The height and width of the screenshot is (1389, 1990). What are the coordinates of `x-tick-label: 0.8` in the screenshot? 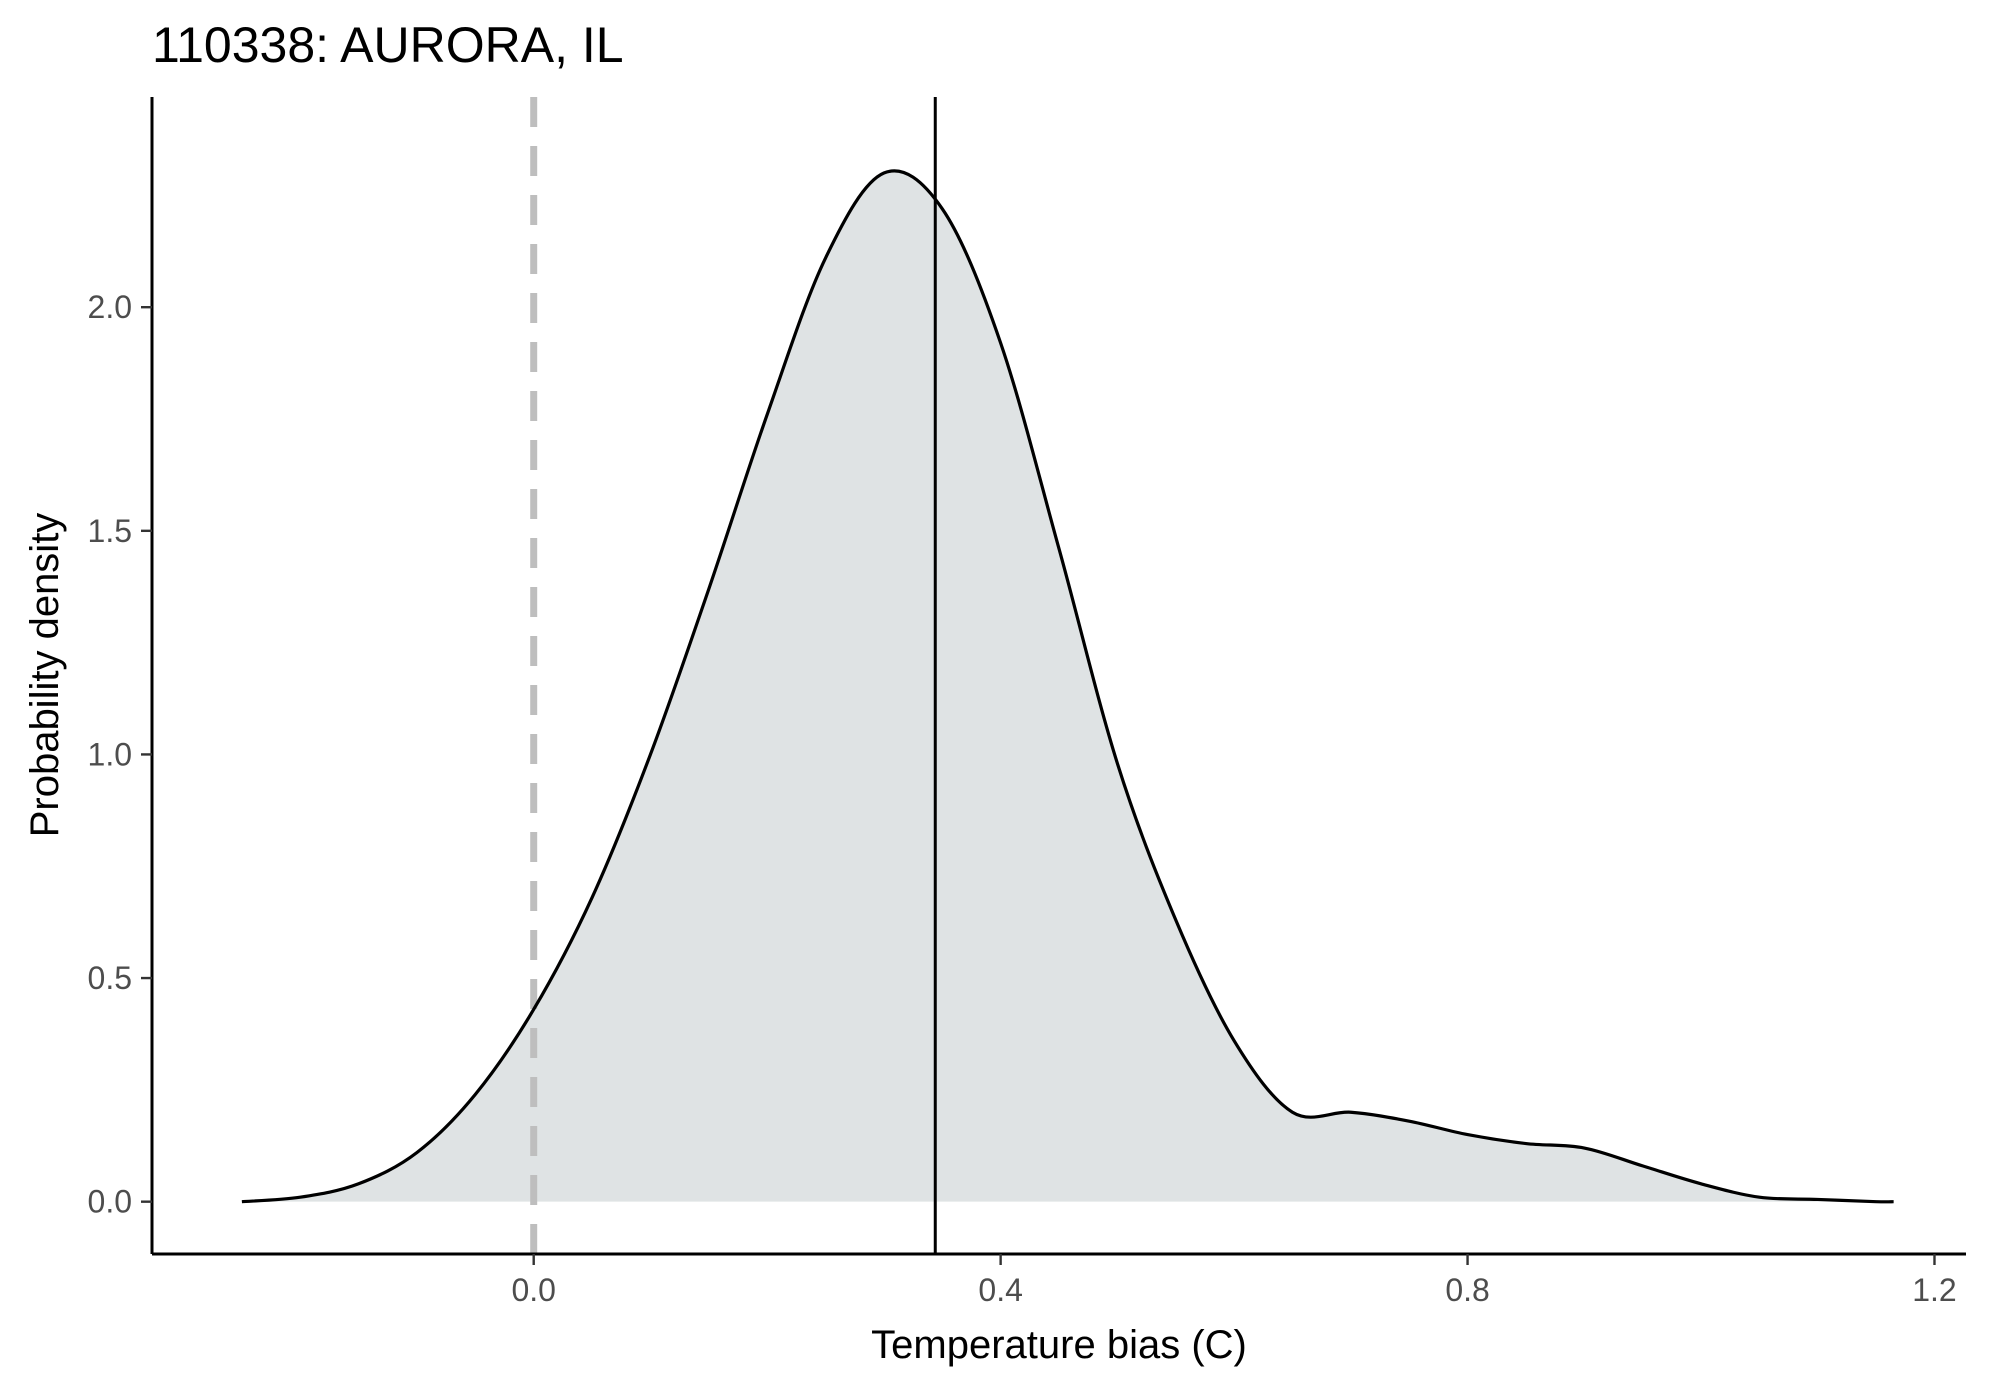 It's located at (1467, 1290).